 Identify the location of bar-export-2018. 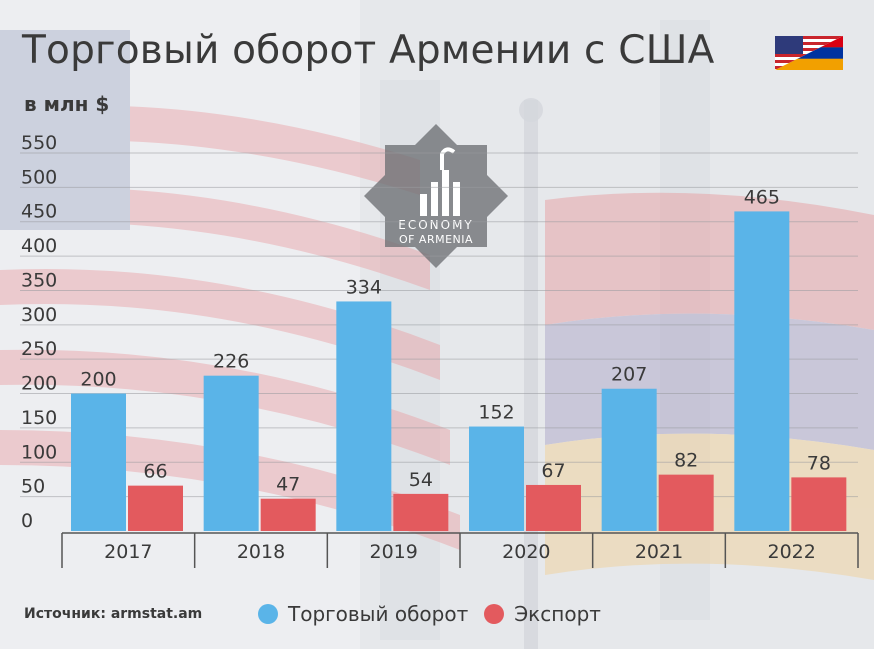
(288, 514).